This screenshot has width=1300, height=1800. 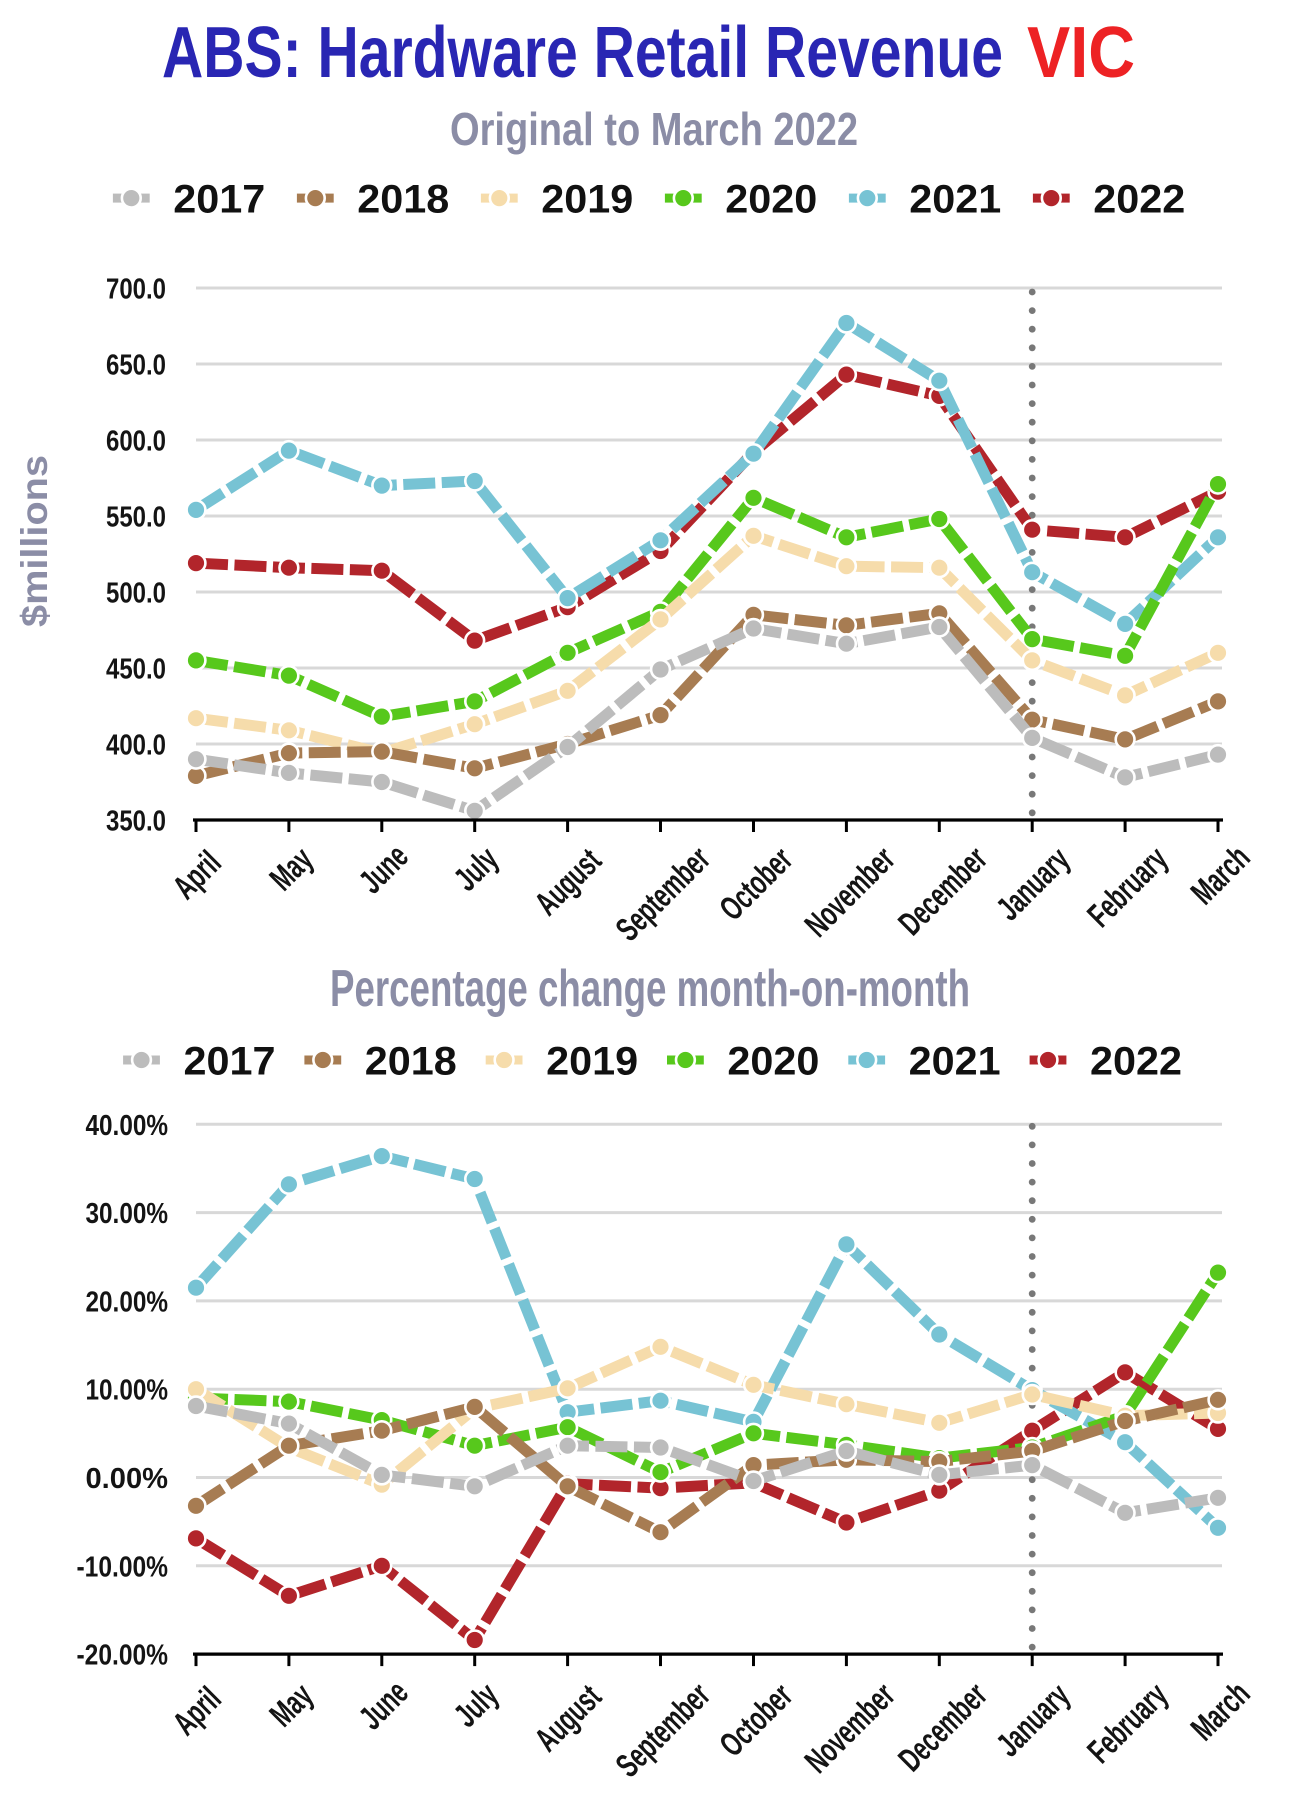 I want to click on svg-text: 700.0, so click(x=136, y=290).